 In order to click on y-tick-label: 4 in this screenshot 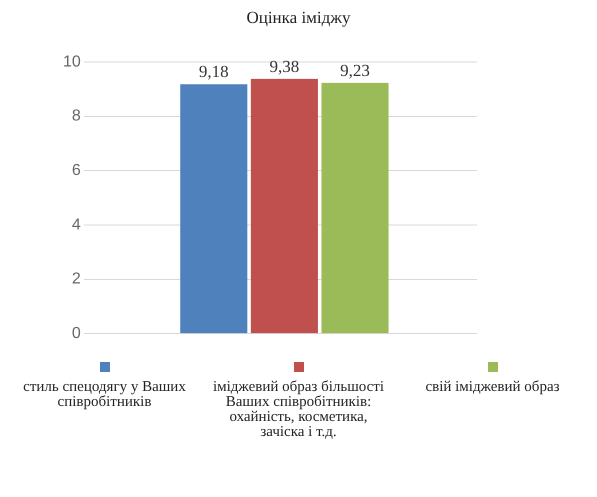, I will do `click(76, 225)`.